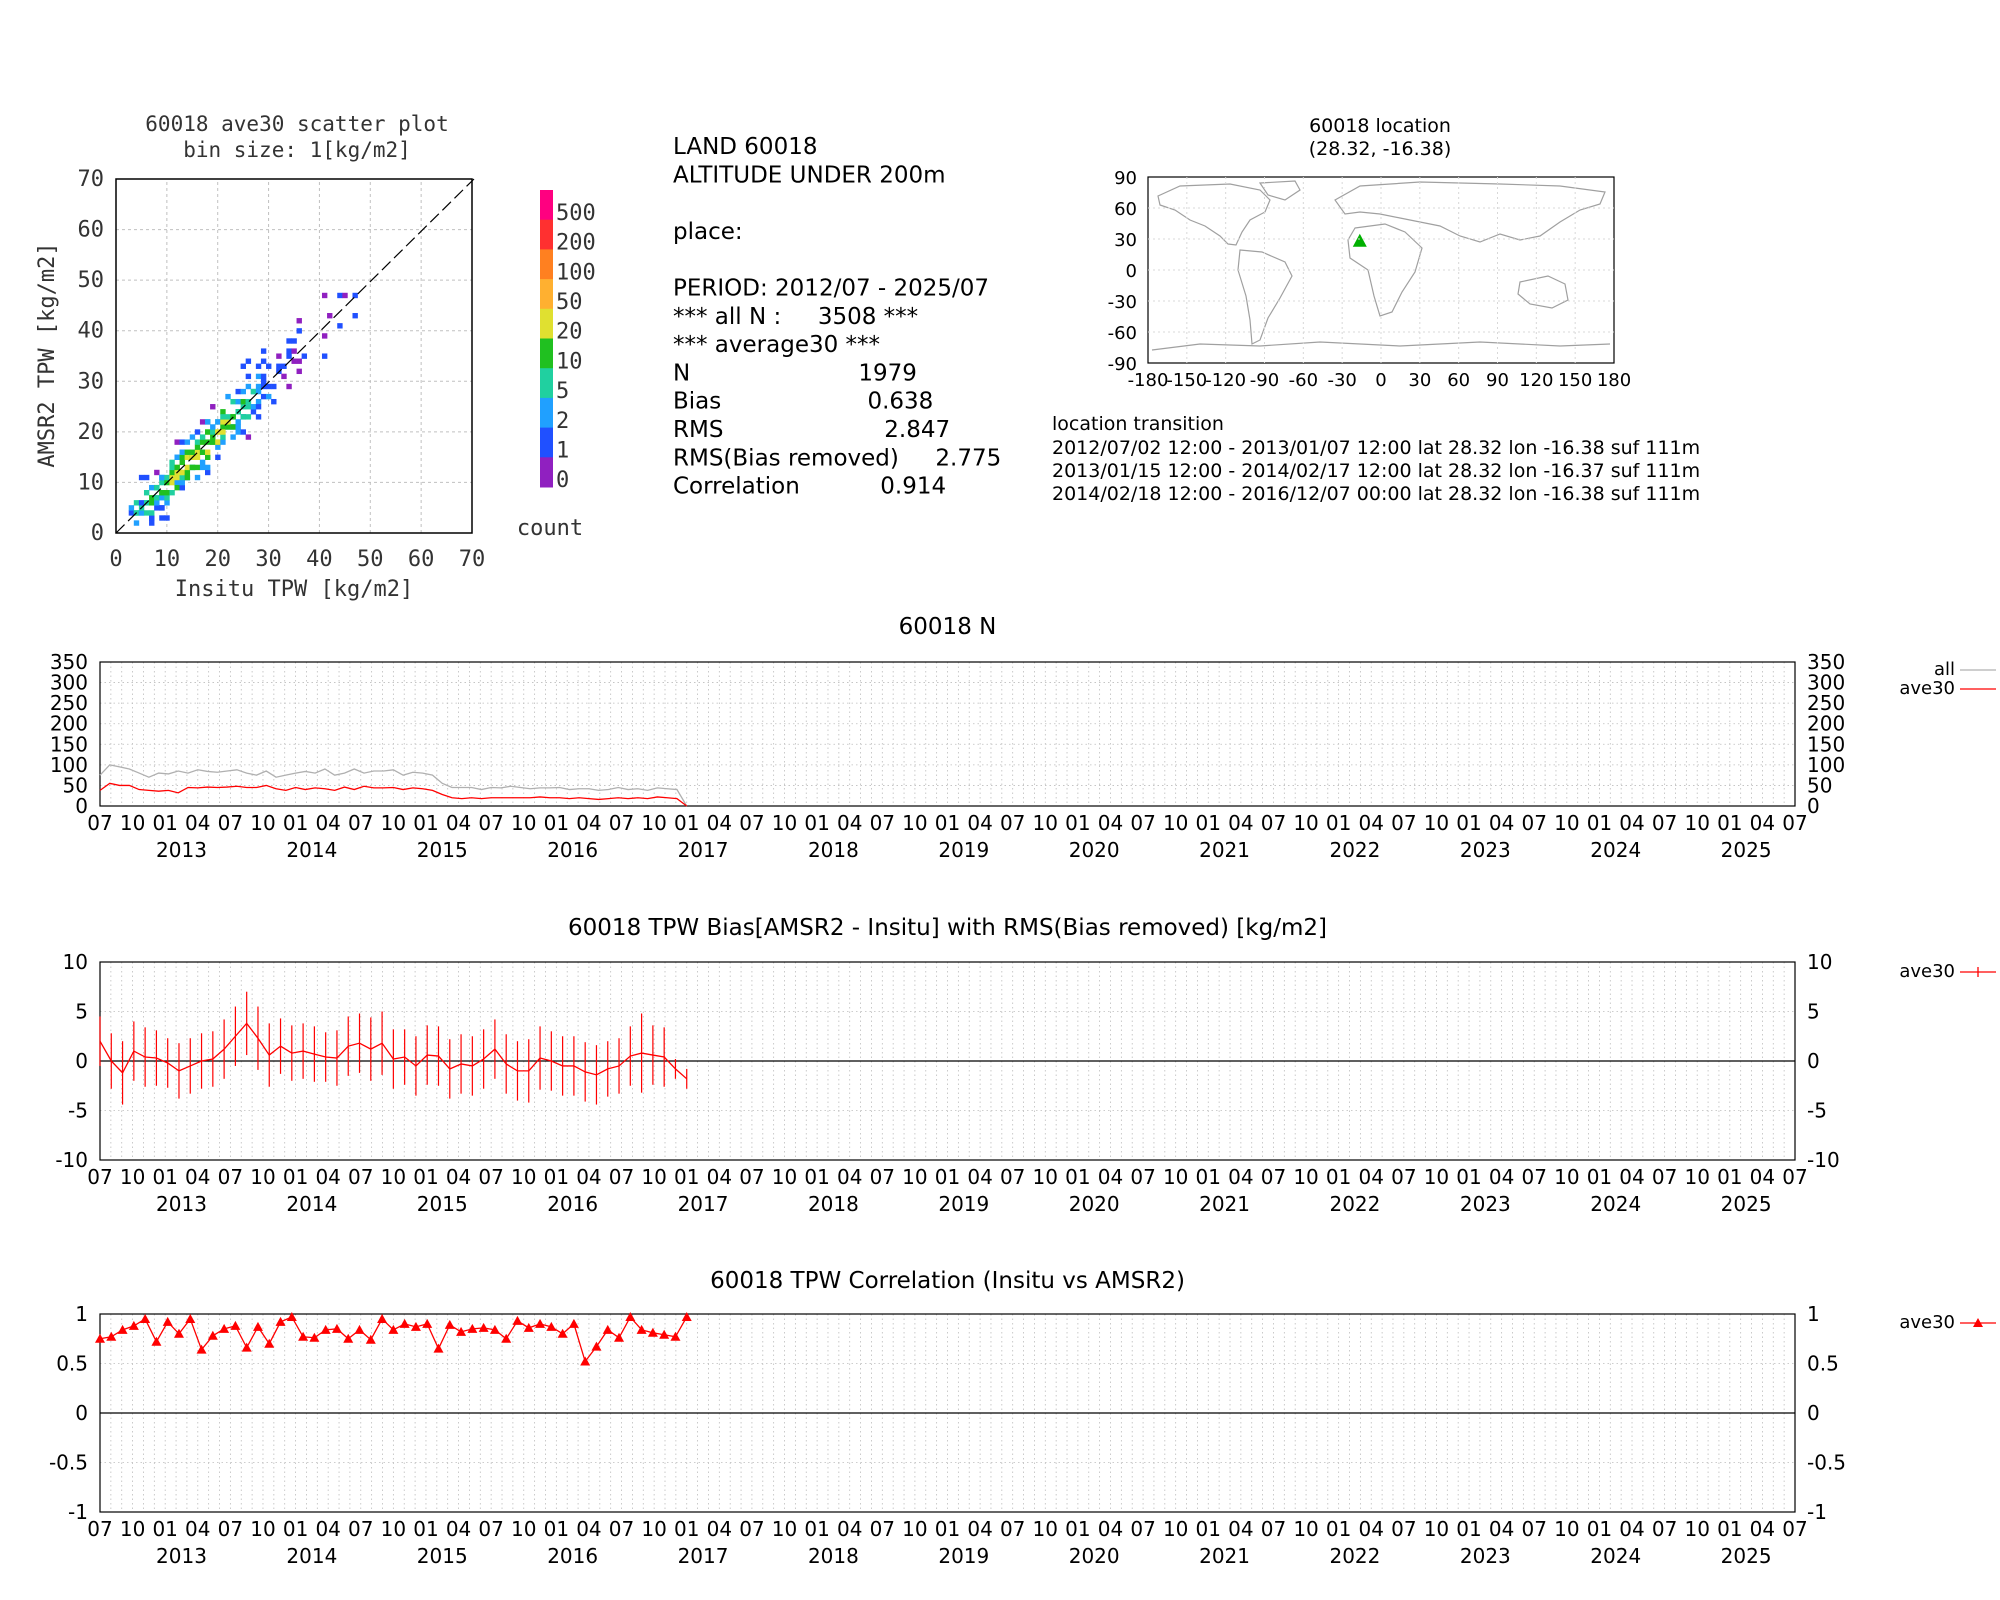 This screenshot has height=1600, width=2000. I want to click on scatter-xtick-label: 0, so click(115, 559).